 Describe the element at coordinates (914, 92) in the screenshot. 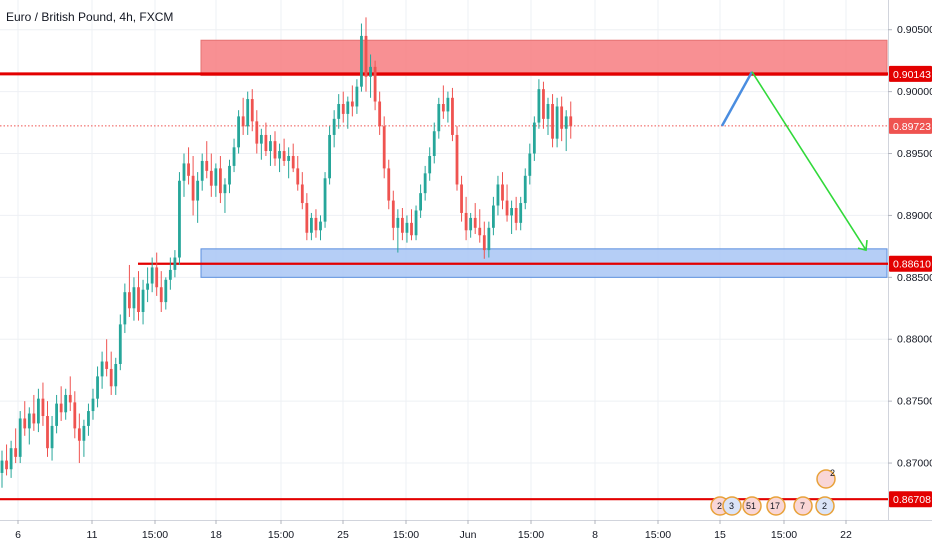

I see `y-tick-label: 0.90000` at that location.